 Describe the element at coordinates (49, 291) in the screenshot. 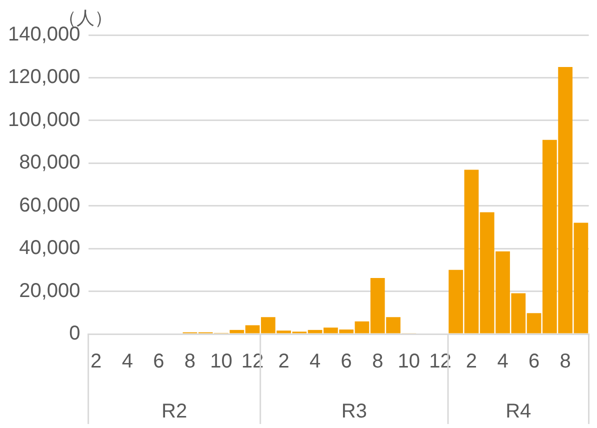

I see `y-tick-label: 20,000` at that location.